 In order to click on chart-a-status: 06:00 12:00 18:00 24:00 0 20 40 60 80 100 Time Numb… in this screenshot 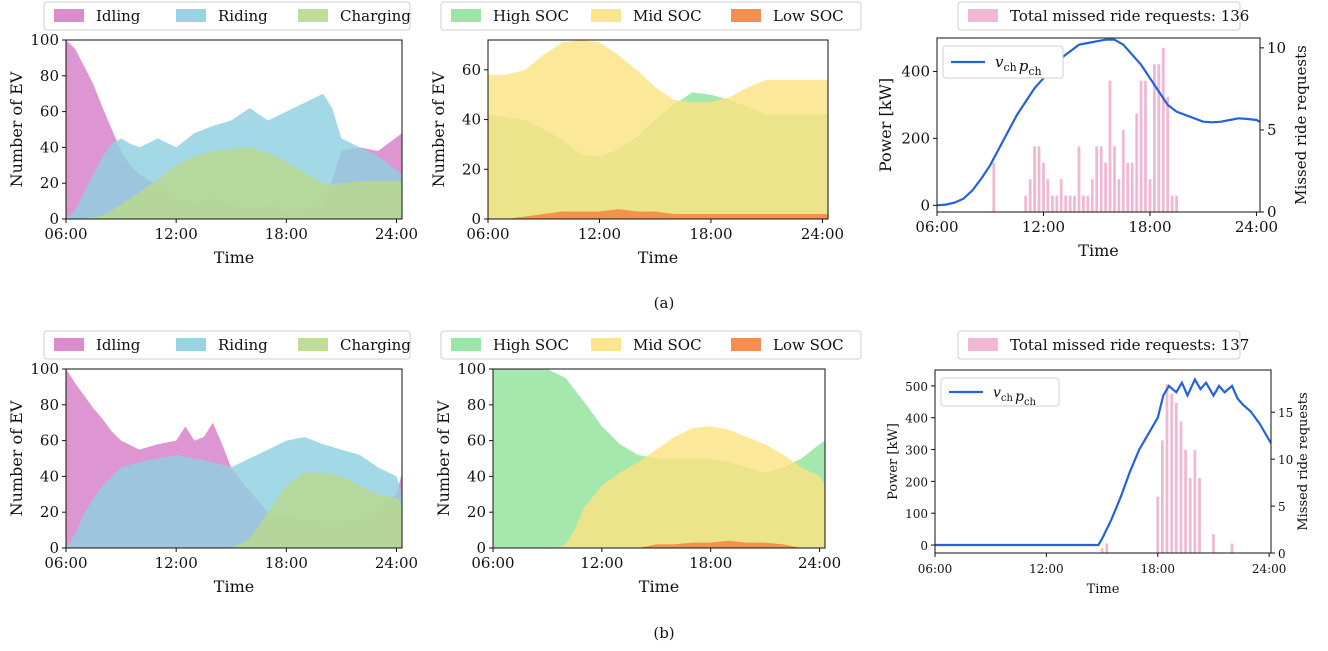, I will do `click(212, 134)`.